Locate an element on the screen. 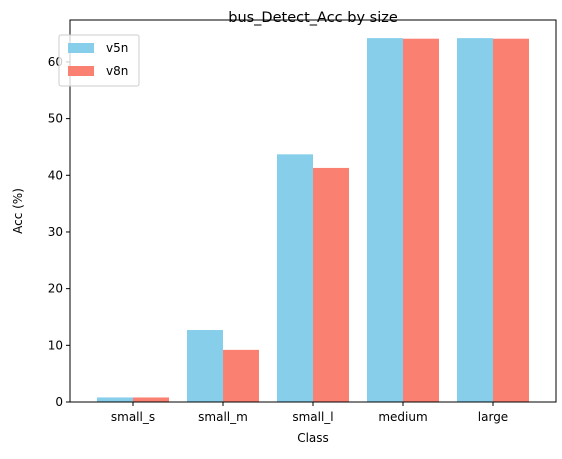  x-axis-label: Class is located at coordinates (313, 438).